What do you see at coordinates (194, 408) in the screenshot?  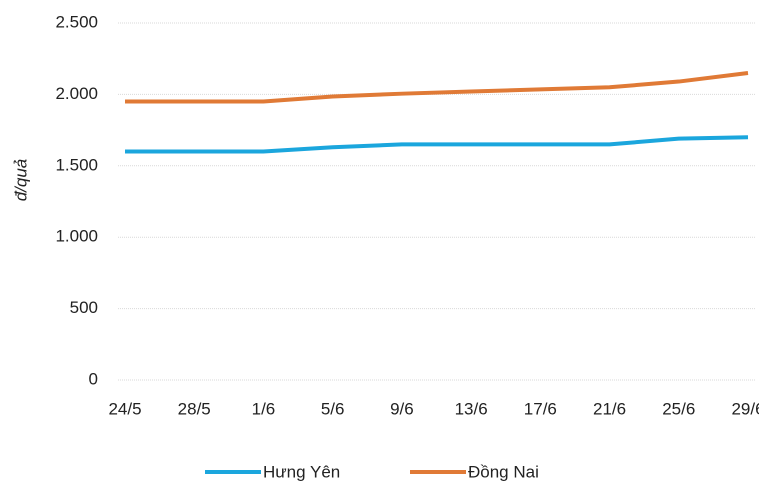 I see `x-tick-label: 28/5` at bounding box center [194, 408].